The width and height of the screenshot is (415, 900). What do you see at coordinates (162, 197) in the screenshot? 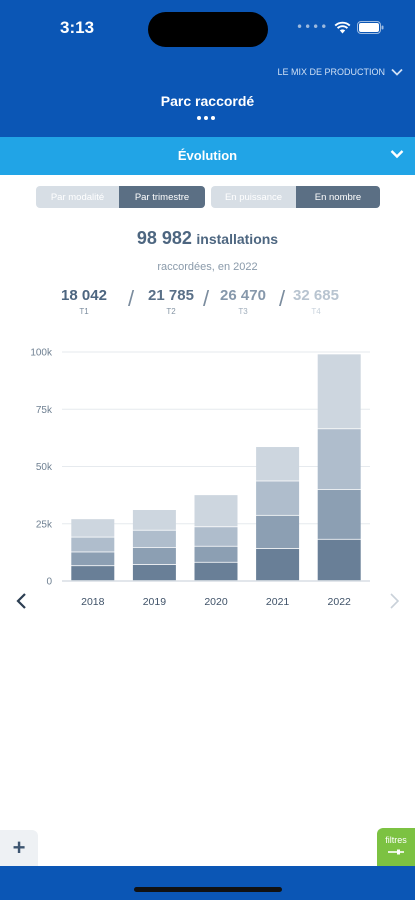
I see `toggle-par-trimestre: Par trimestre` at bounding box center [162, 197].